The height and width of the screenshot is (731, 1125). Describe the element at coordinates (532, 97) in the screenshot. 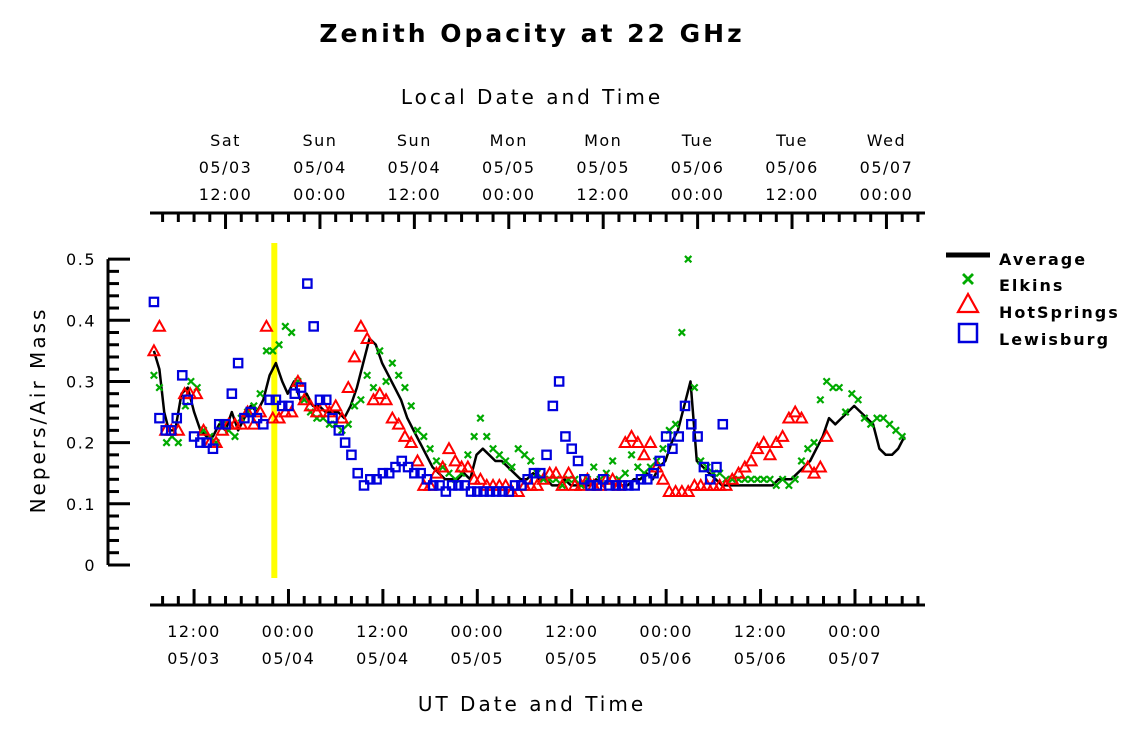

I see `top-axis-title: Local Date and Time` at that location.